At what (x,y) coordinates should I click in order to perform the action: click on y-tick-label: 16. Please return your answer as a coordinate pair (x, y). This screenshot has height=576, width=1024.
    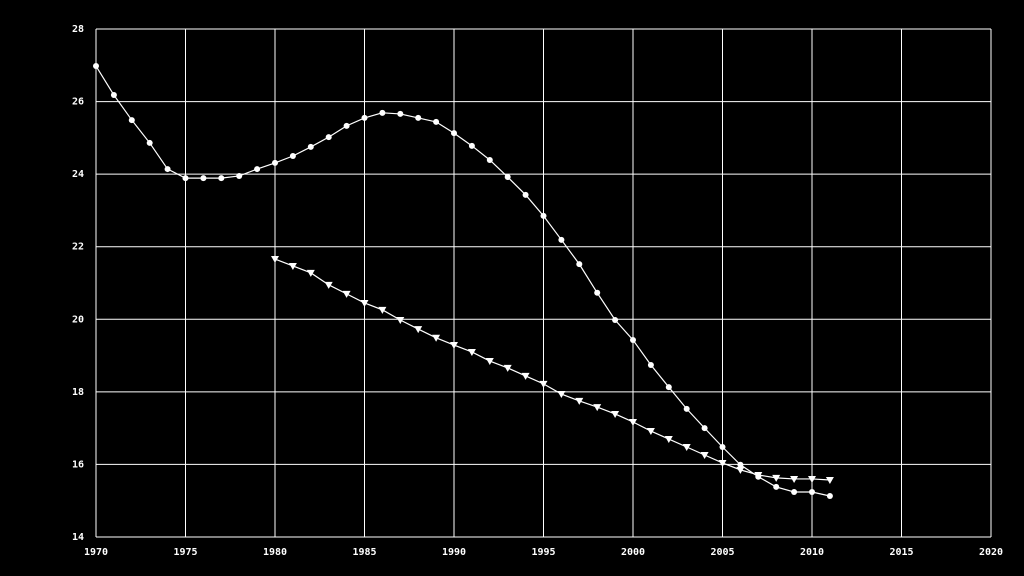
    Looking at the image, I should click on (78, 464).